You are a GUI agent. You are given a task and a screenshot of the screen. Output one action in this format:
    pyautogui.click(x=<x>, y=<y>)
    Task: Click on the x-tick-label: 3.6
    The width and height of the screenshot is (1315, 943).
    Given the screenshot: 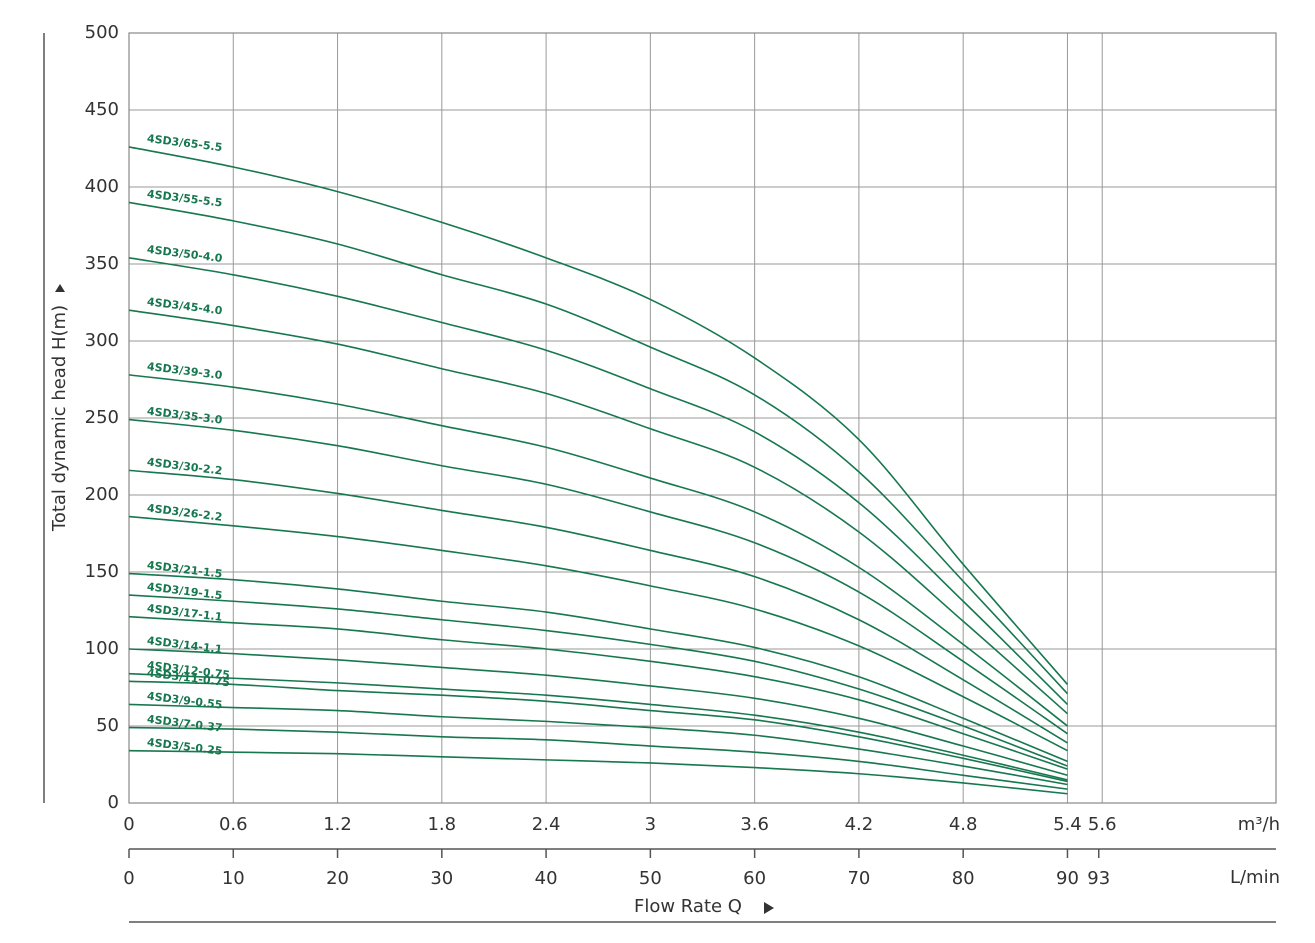 What is the action you would take?
    pyautogui.click(x=754, y=824)
    